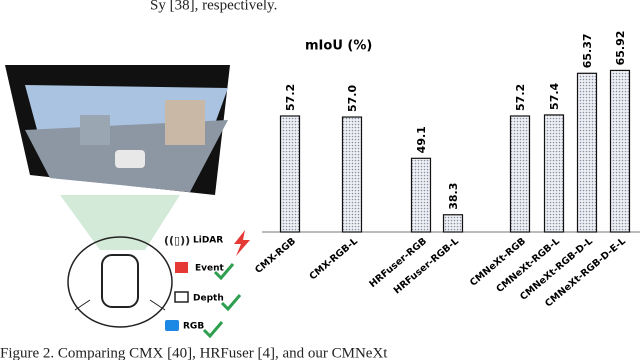  What do you see at coordinates (338, 46) in the screenshot?
I see `chart-title: mIoU (%)` at bounding box center [338, 46].